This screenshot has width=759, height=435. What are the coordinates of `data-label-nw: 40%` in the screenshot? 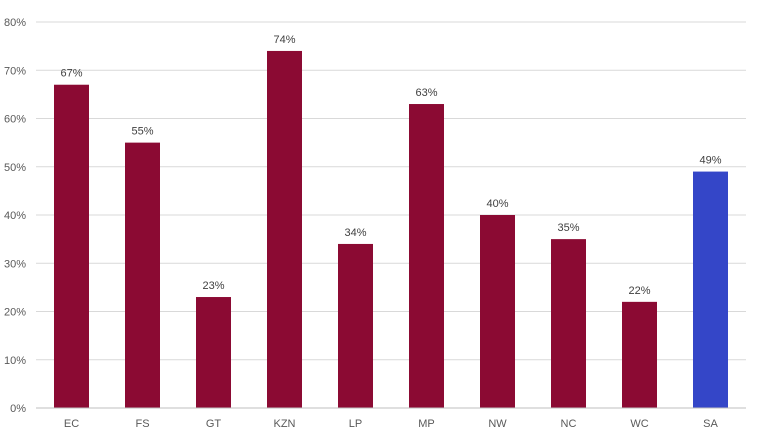 It's located at (497, 204).